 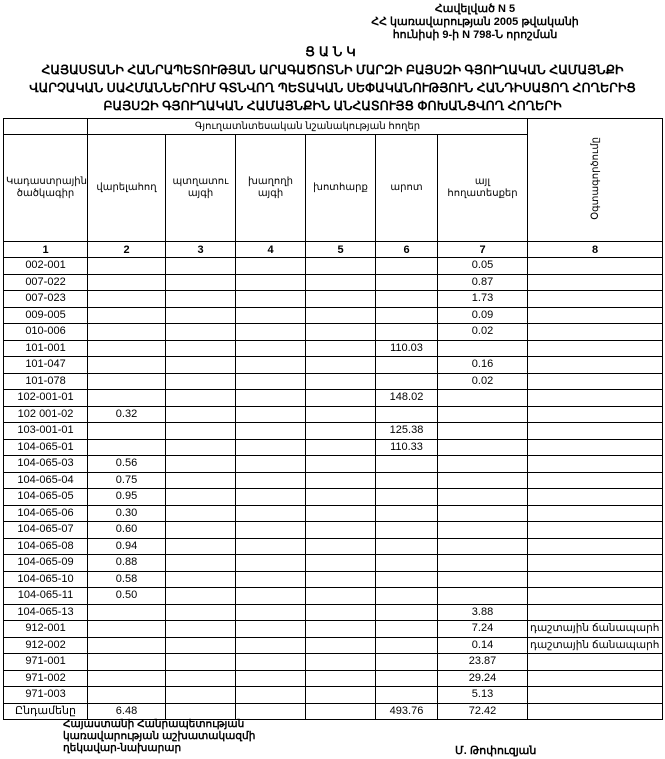 What do you see at coordinates (406, 348) in the screenshot?
I see `area-cell: 110.03` at bounding box center [406, 348].